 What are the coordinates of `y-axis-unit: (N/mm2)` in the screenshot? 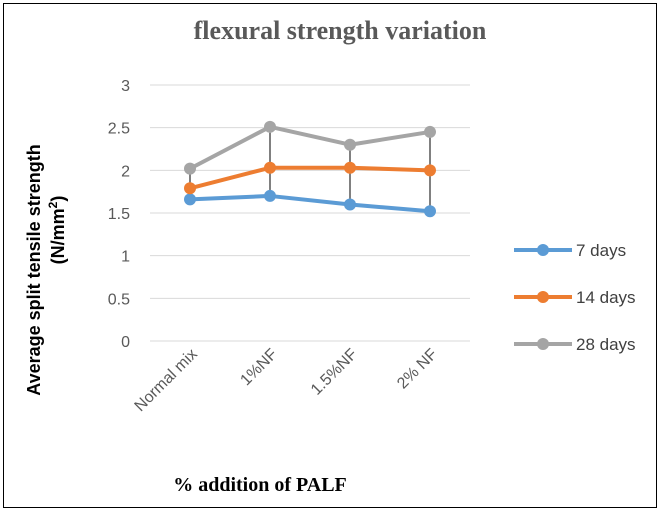 It's located at (57, 230).